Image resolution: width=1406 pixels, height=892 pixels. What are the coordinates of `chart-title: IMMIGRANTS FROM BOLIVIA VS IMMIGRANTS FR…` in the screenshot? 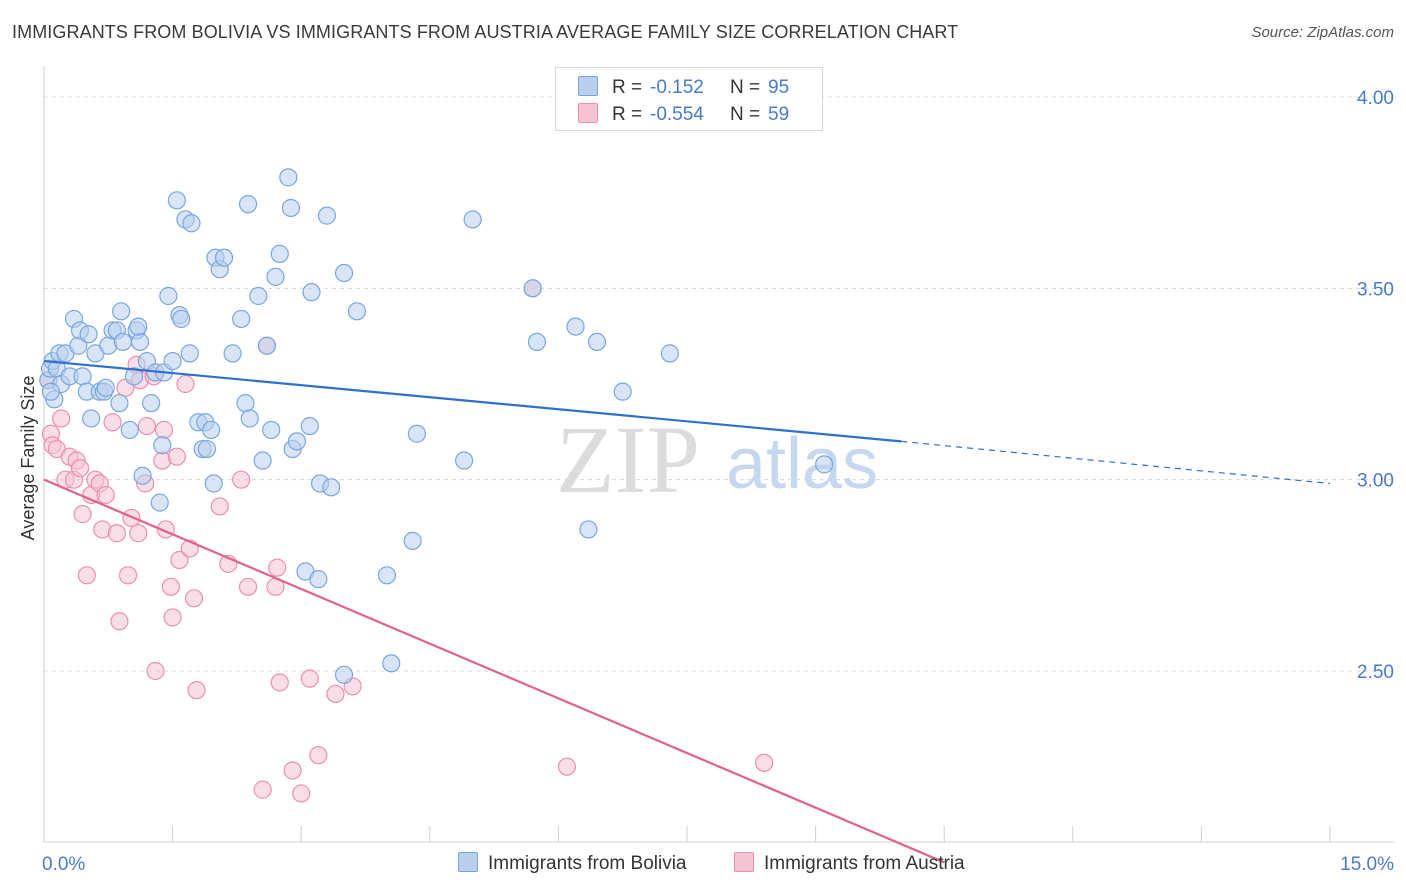 It's located at (485, 32).